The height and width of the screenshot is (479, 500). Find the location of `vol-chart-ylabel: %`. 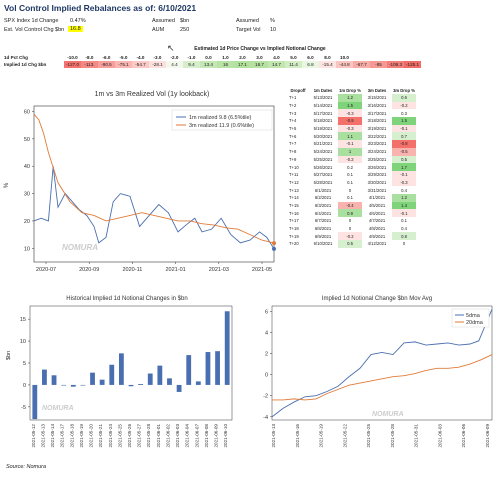

vol-chart-ylabel: % is located at coordinates (7, 185).